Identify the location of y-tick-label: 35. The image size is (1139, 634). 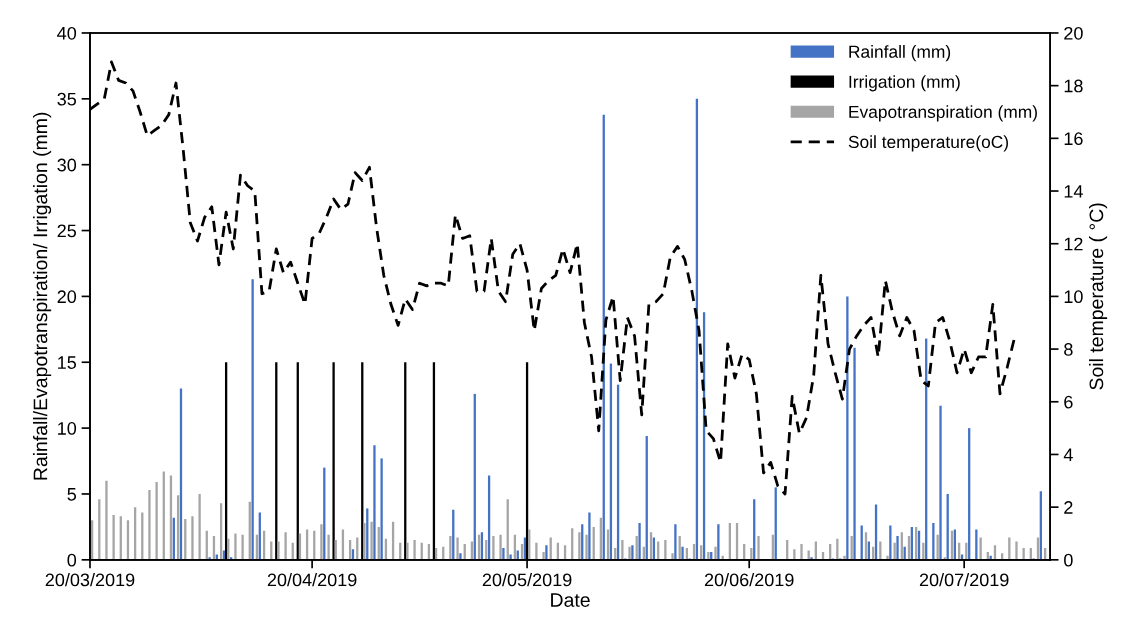
(67, 99).